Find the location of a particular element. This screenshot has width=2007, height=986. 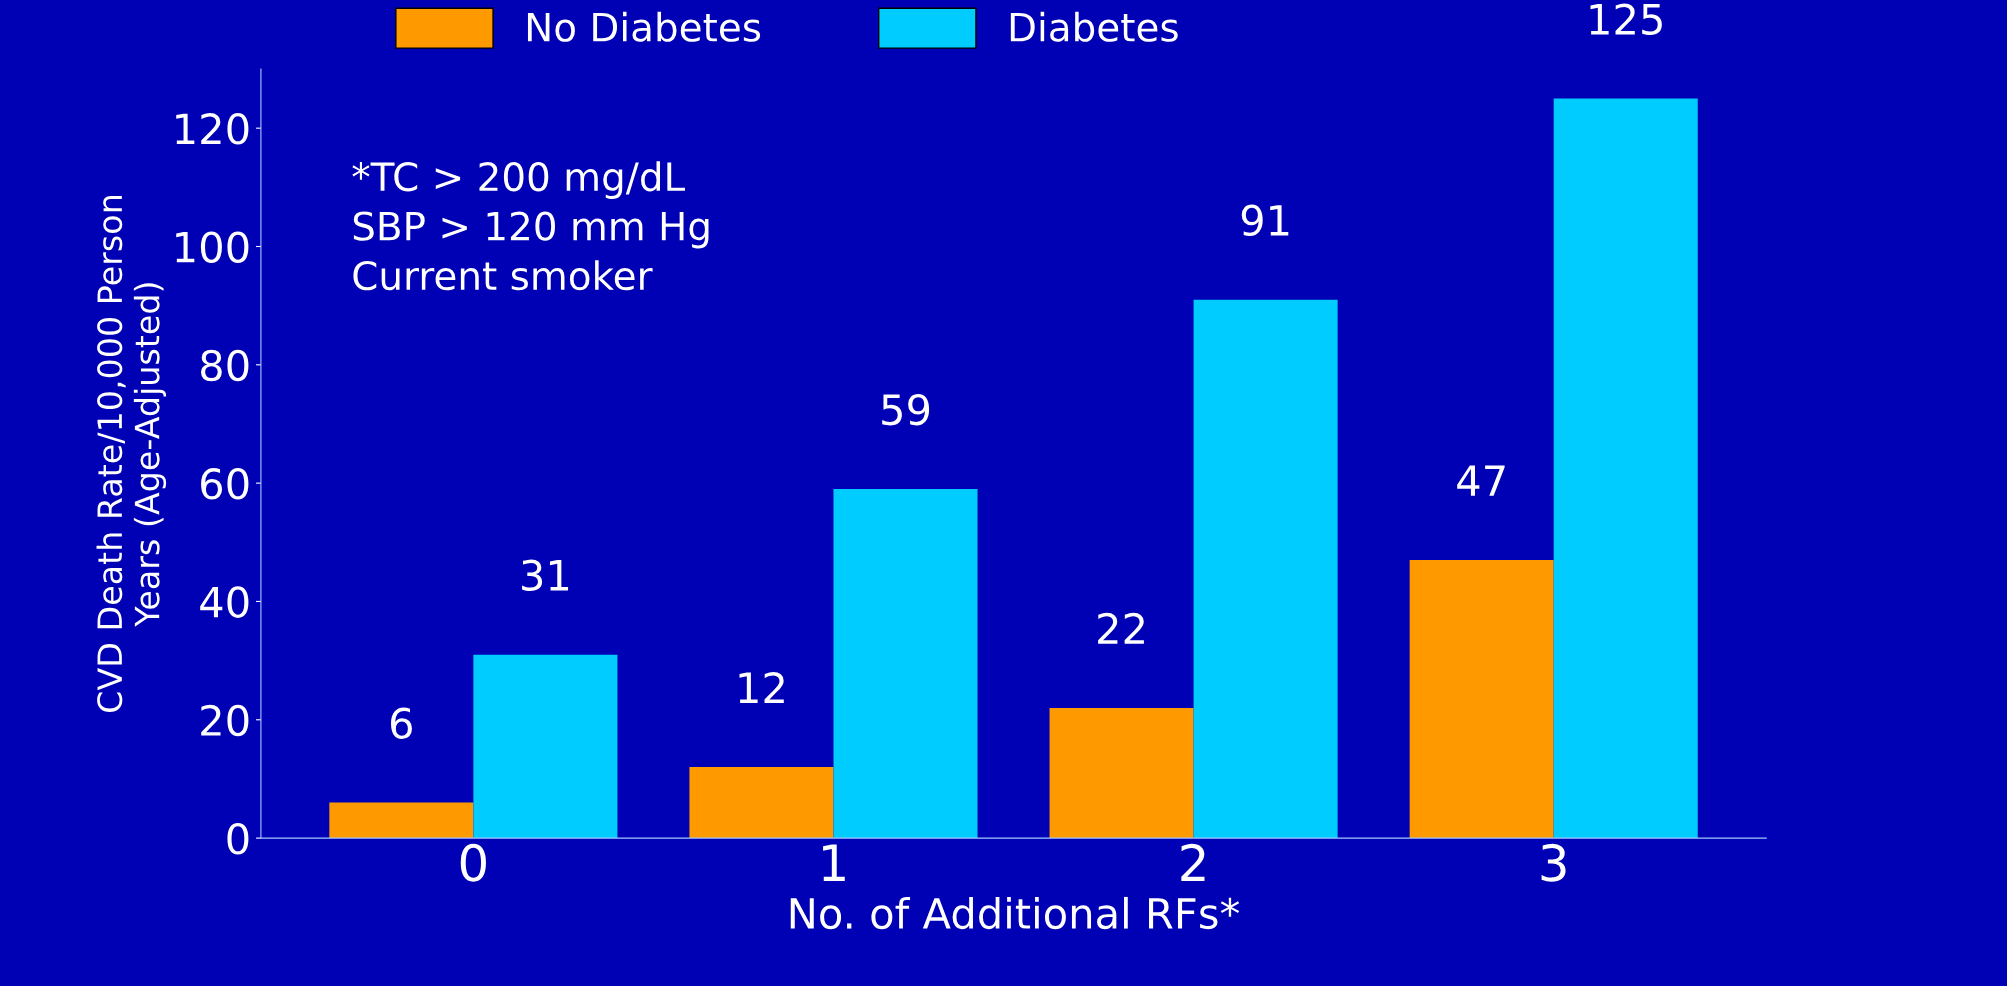

y-tick-label: 80 is located at coordinates (224, 365).